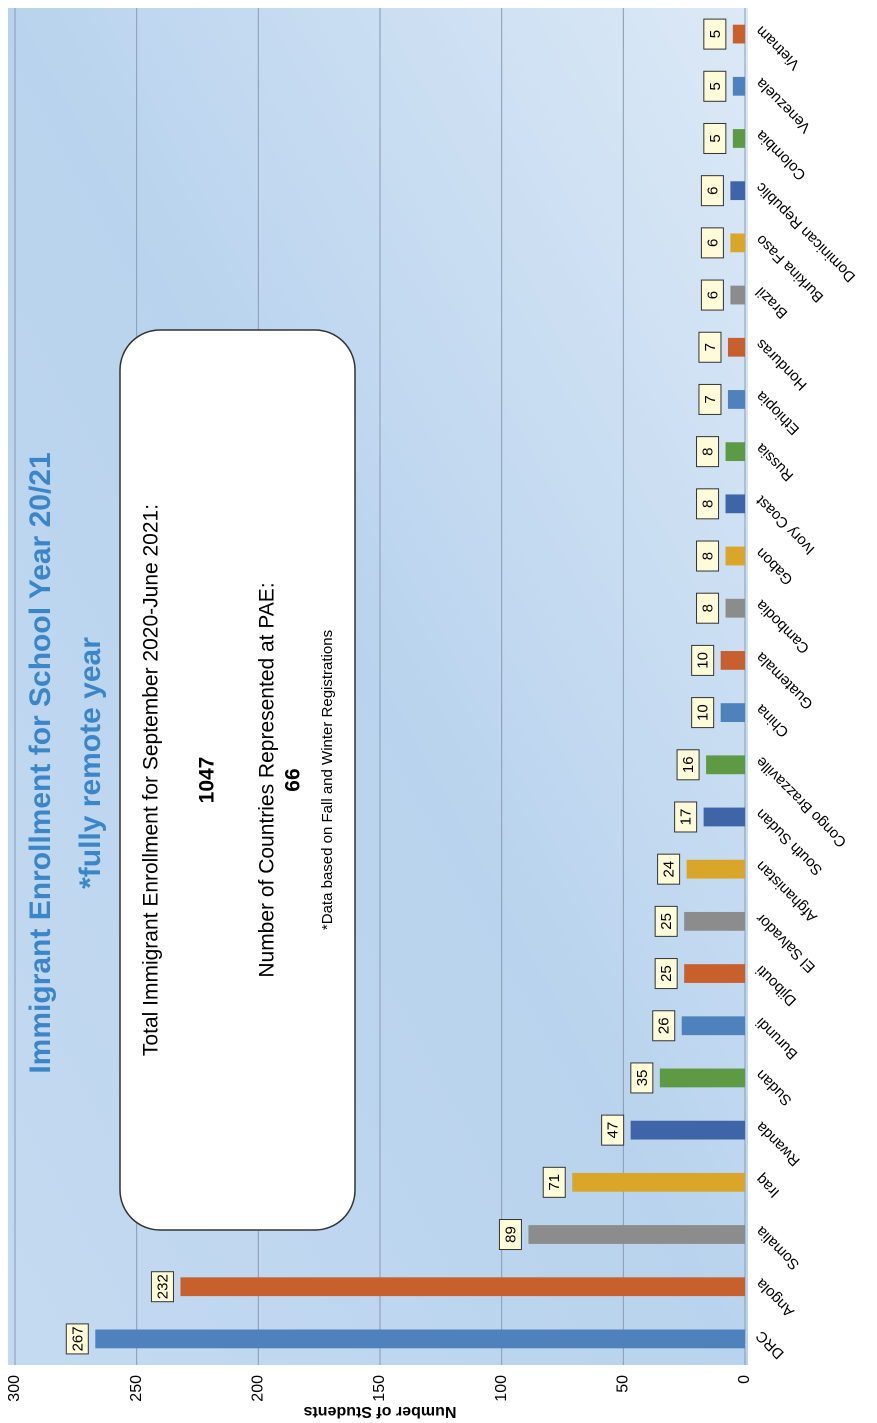 This screenshot has width=877, height=1423. What do you see at coordinates (379, 1411) in the screenshot?
I see `y-axis-label: Number of Students` at bounding box center [379, 1411].